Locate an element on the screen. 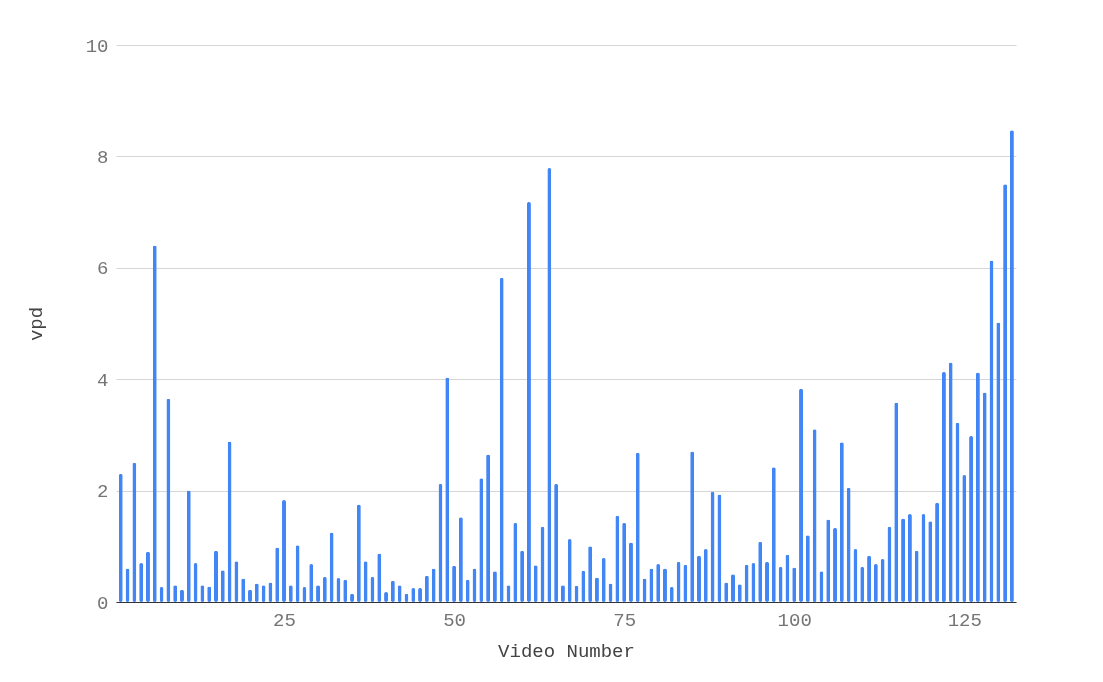 Image resolution: width=1103 pixels, height=682 pixels. bar is located at coordinates (216, 576).